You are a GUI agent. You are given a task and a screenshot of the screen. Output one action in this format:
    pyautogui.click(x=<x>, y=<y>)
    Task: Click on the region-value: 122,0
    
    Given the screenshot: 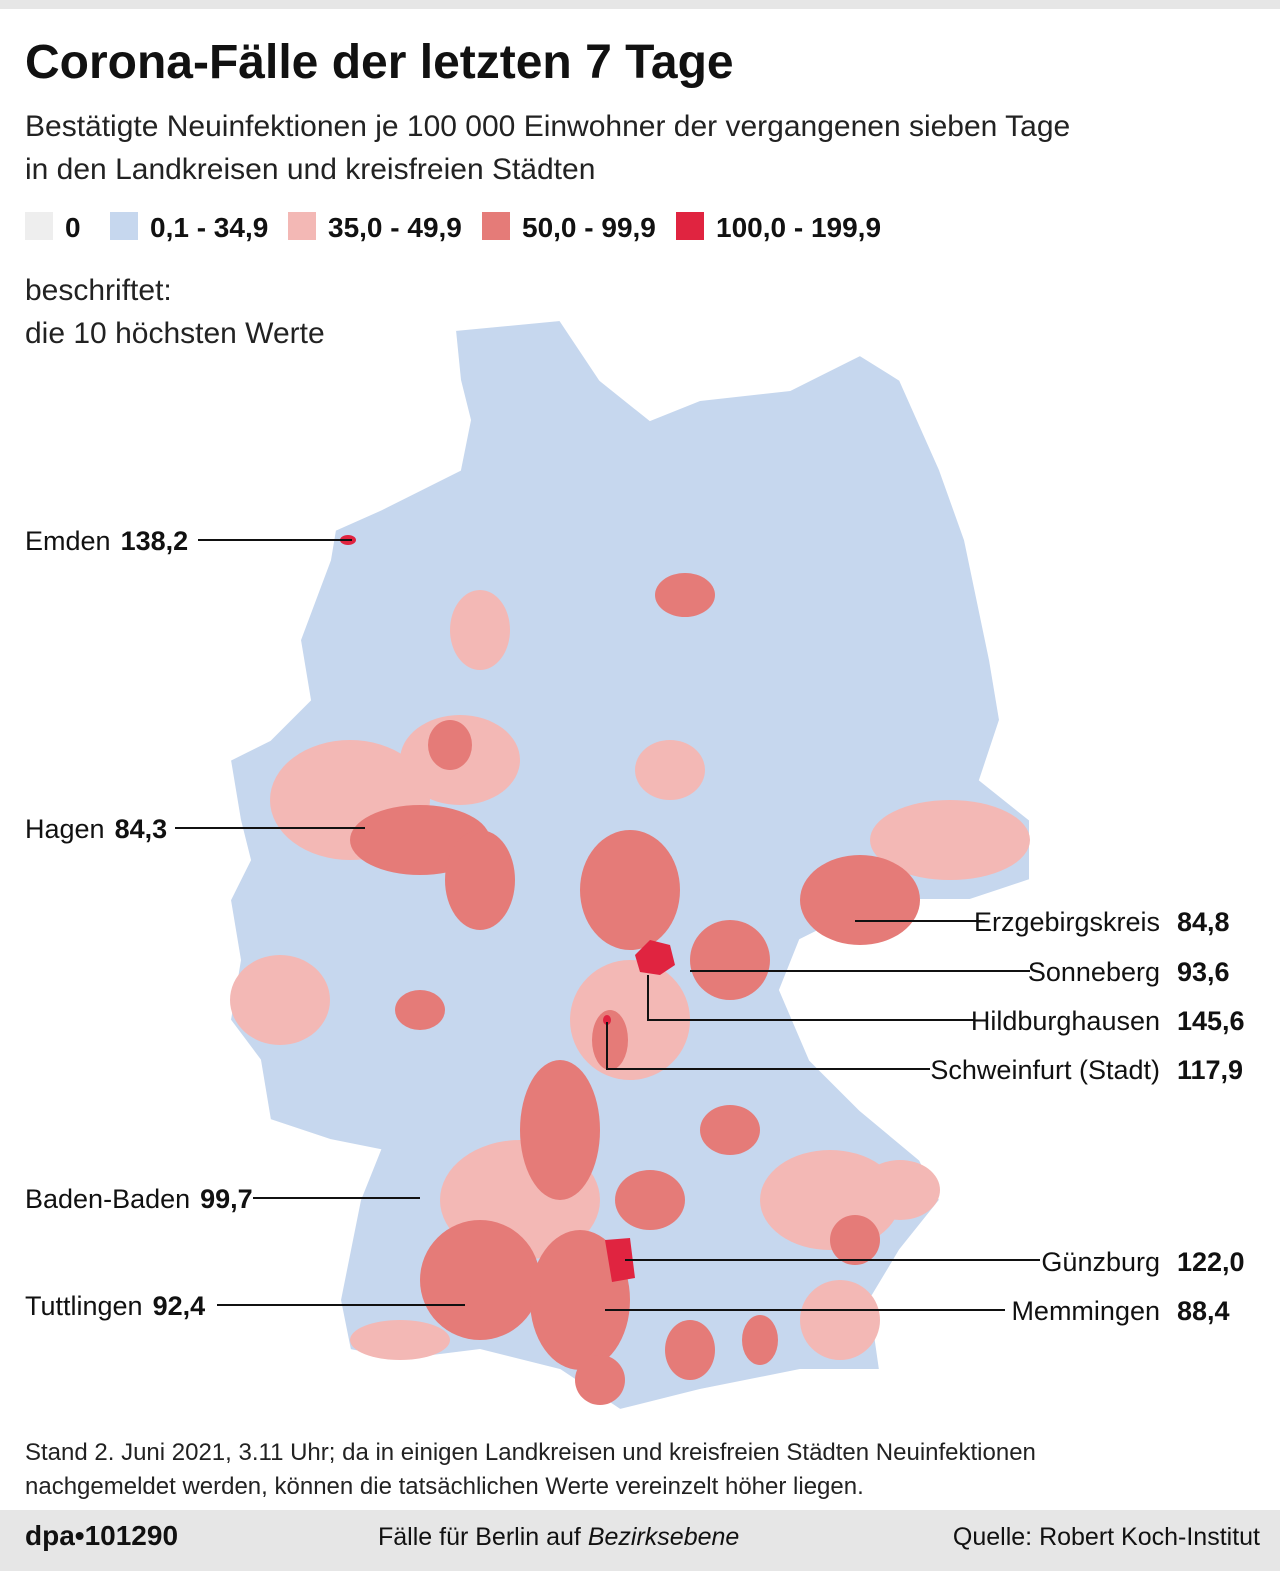 What is the action you would take?
    pyautogui.click(x=1211, y=1262)
    